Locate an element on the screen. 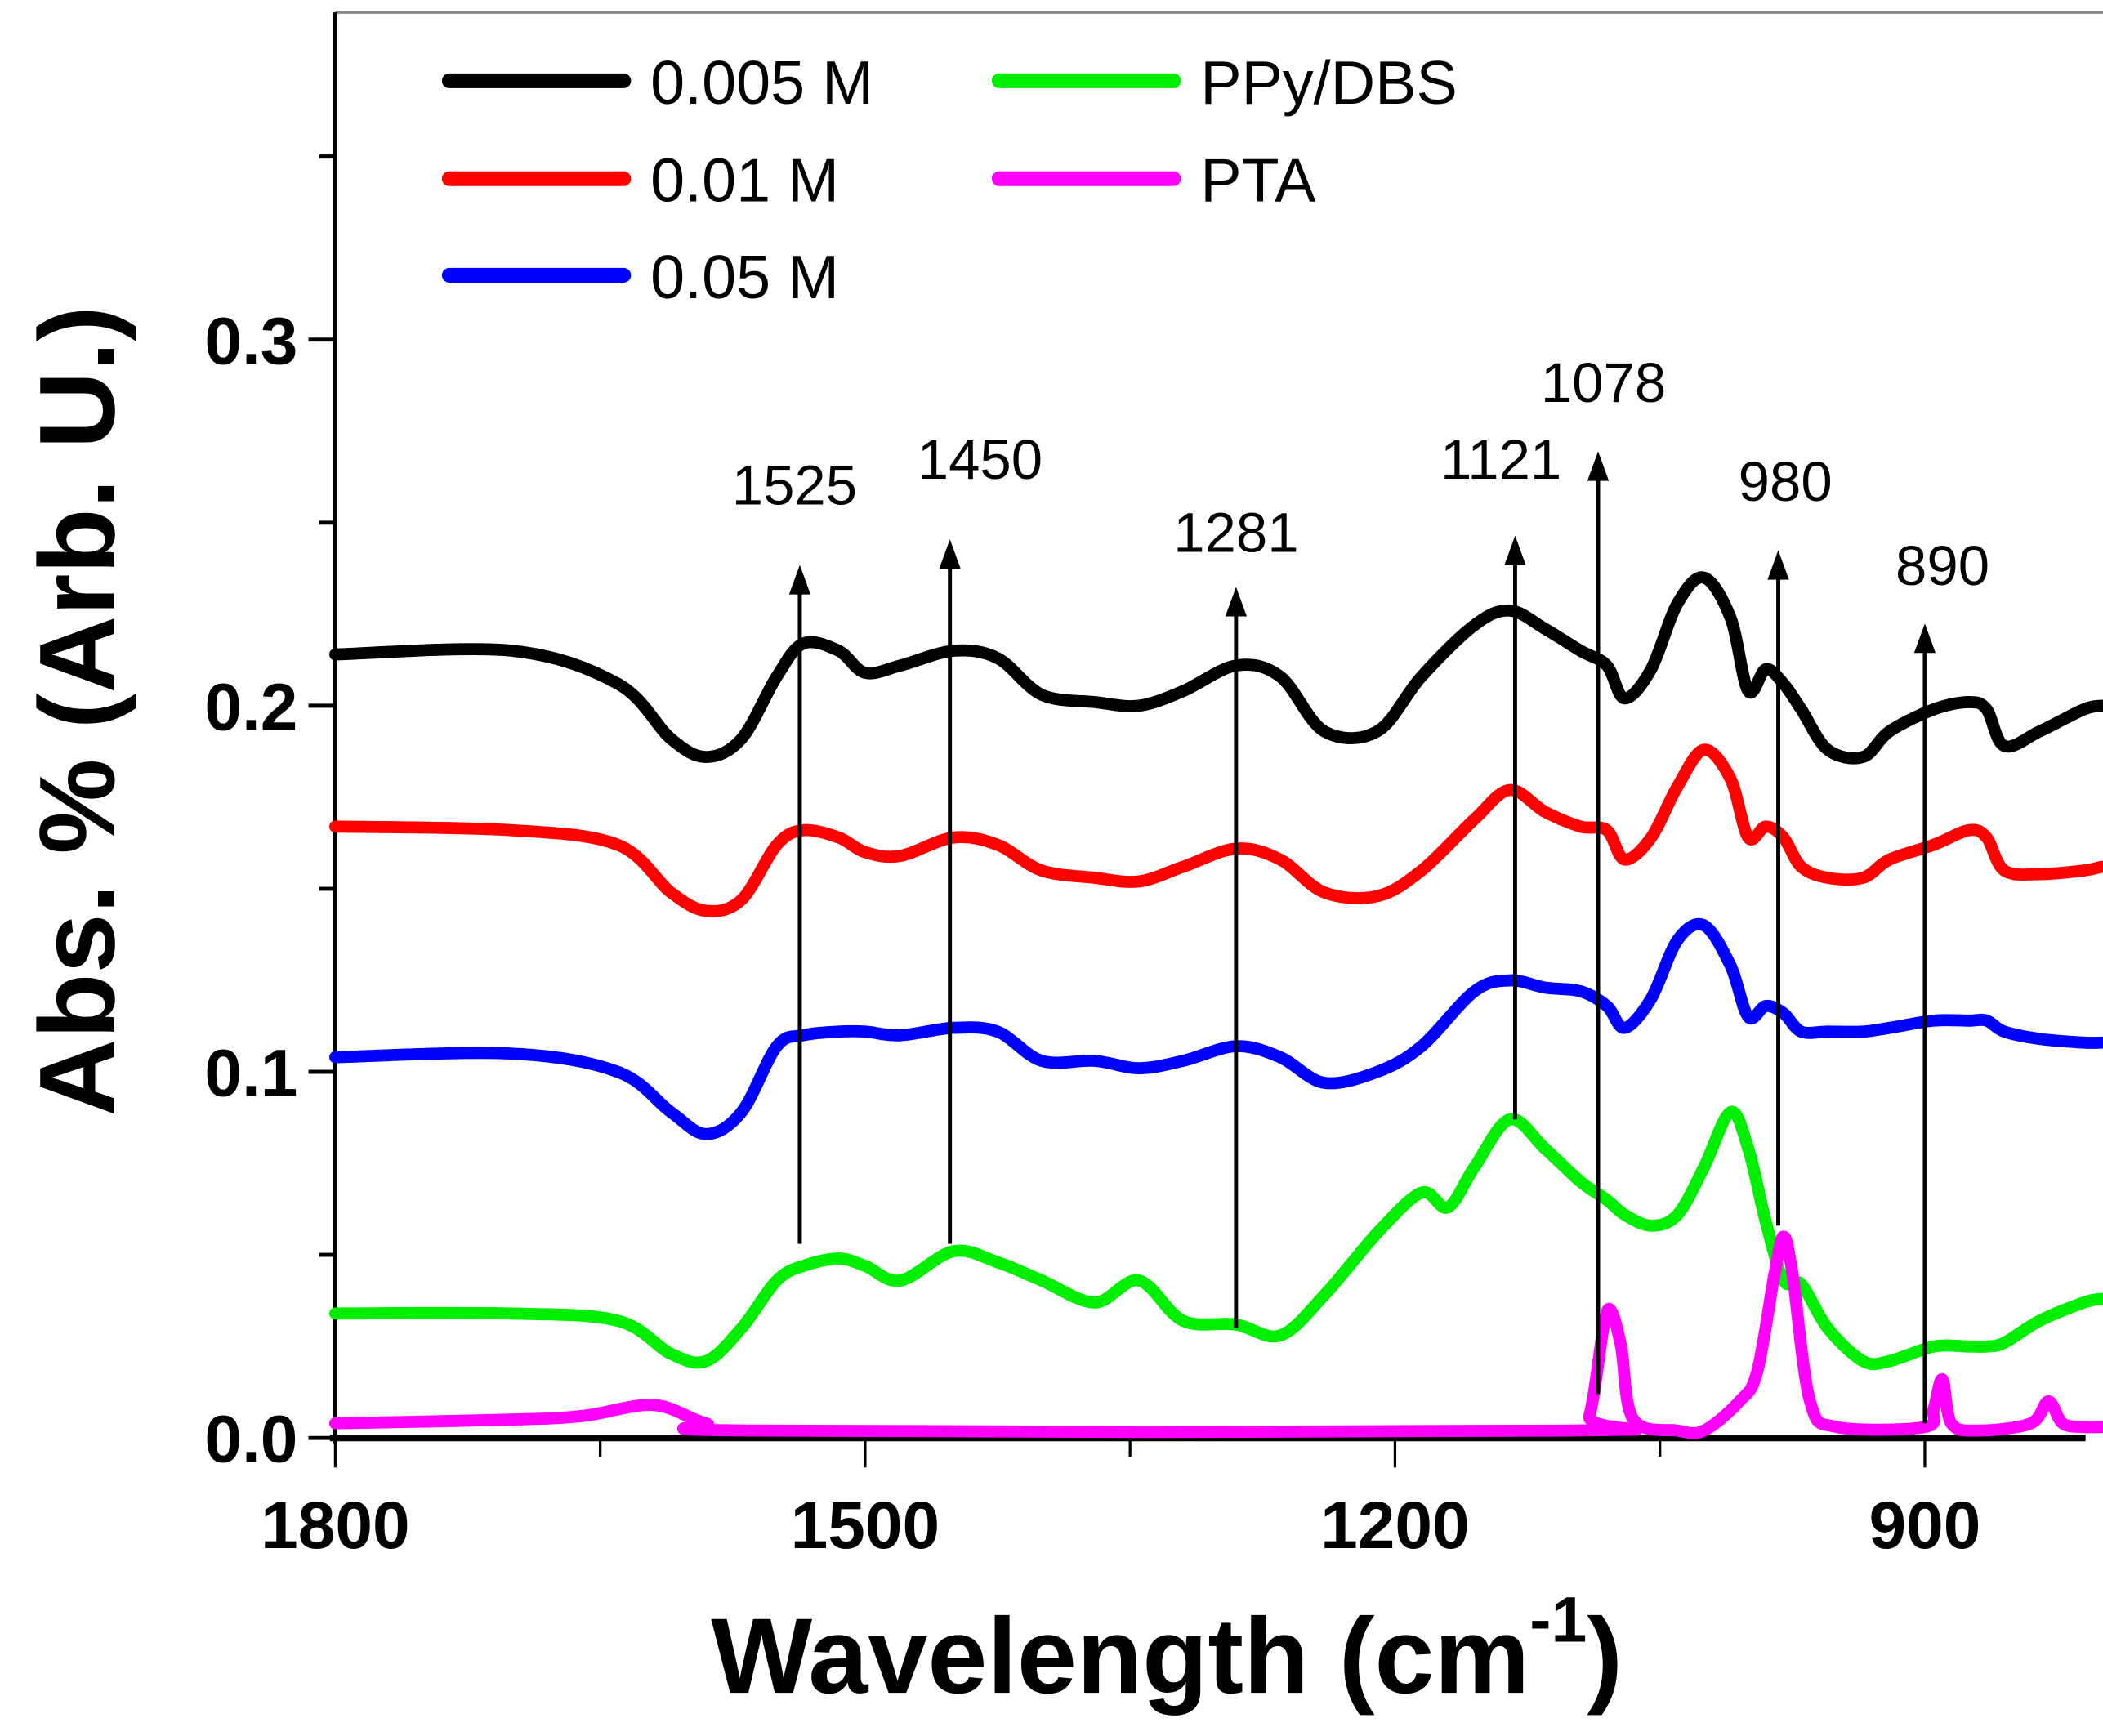  series-line-pta is located at coordinates (1216, 1335).